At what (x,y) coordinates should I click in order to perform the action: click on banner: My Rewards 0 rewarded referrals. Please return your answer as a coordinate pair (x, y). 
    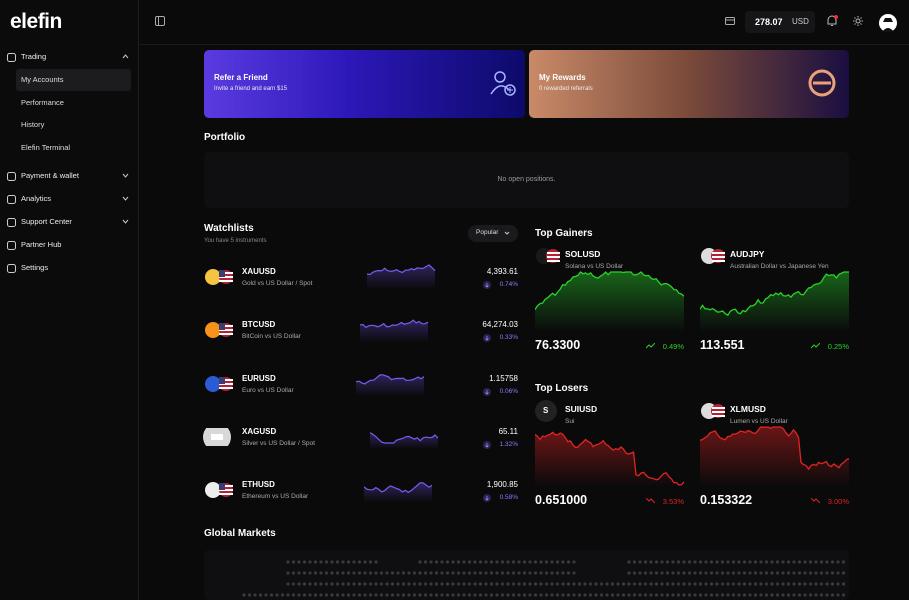
    Looking at the image, I should click on (689, 84).